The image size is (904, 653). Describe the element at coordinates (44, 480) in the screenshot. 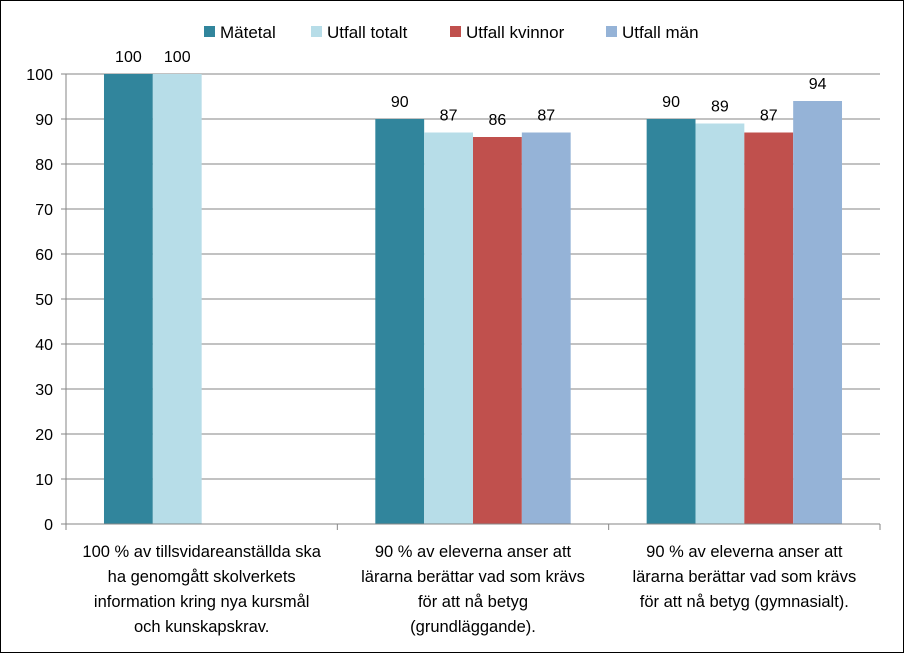

I see `y-tick-label: 10` at that location.